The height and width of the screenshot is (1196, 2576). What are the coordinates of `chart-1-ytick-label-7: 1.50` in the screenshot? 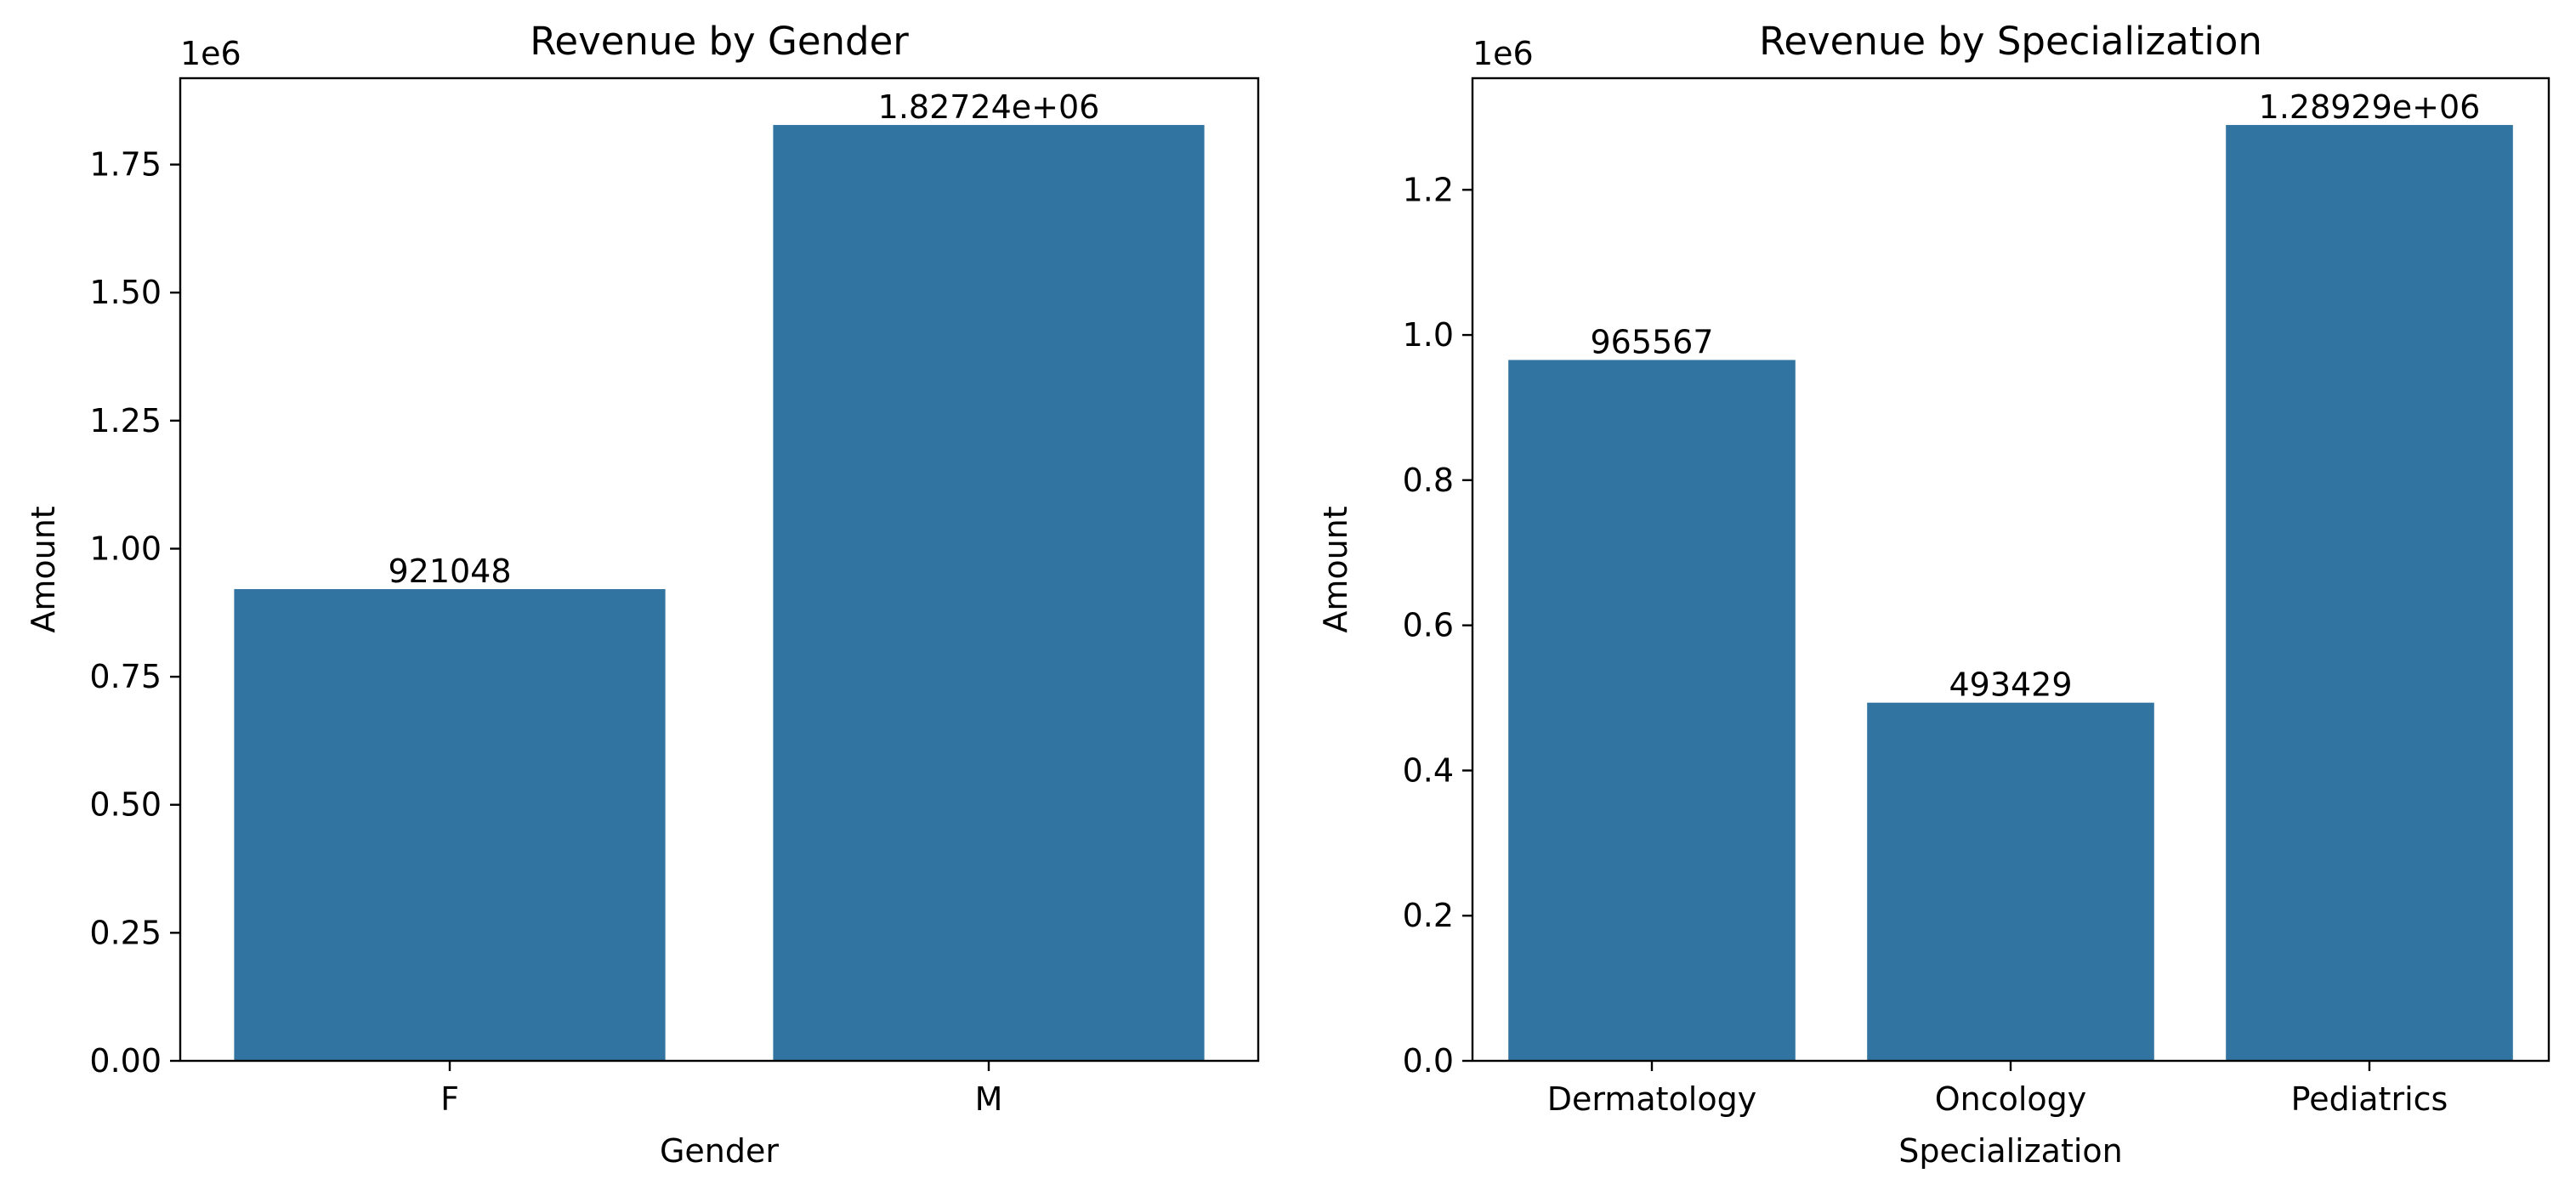 It's located at (126, 293).